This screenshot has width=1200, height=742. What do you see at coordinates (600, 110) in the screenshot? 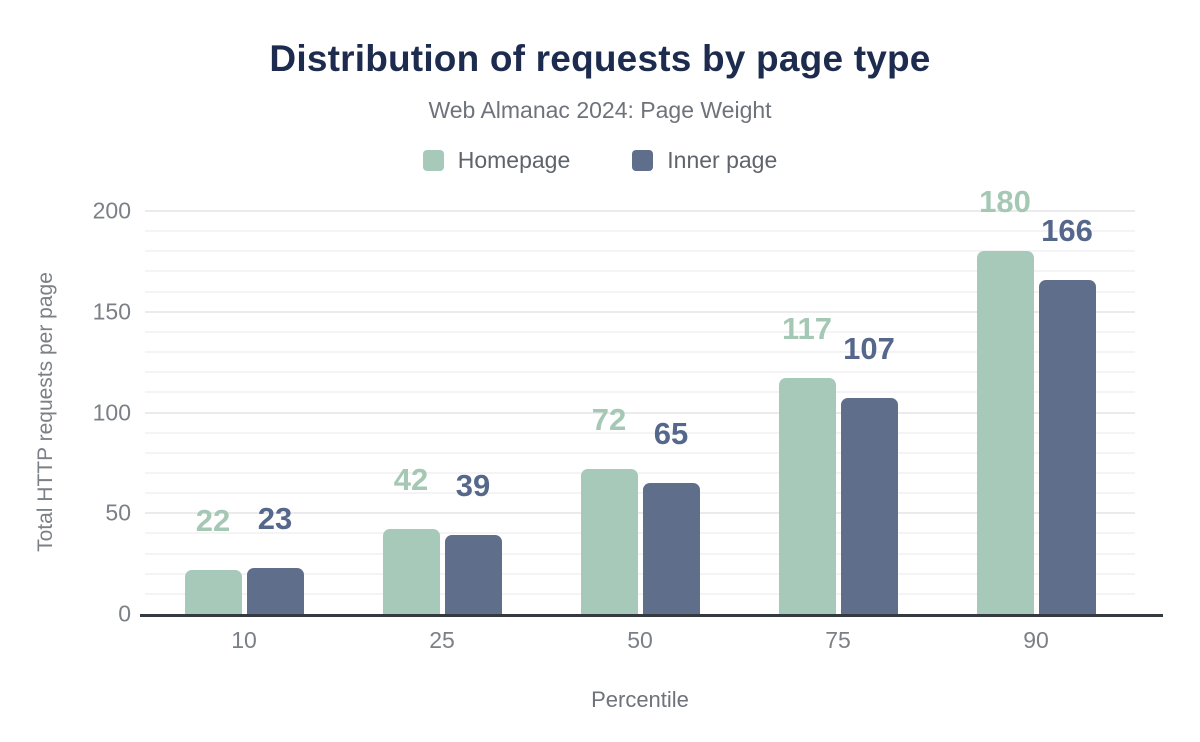
I see `chart-subtitle: Web Almanac 2024: Page Weight` at bounding box center [600, 110].